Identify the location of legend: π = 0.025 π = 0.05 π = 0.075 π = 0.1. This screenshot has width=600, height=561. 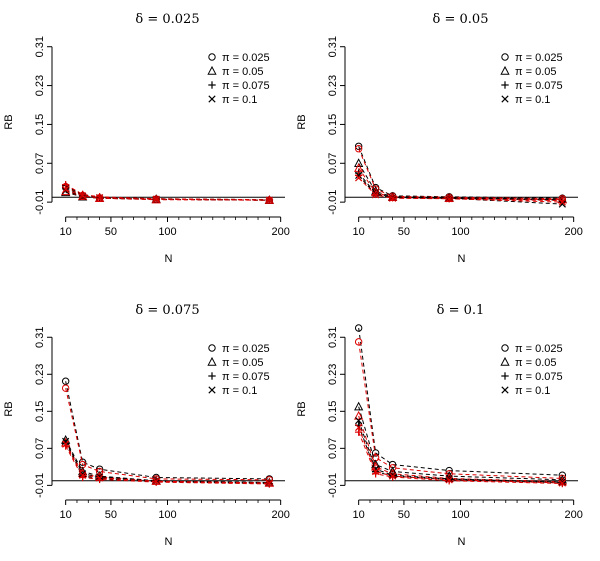
(238, 370).